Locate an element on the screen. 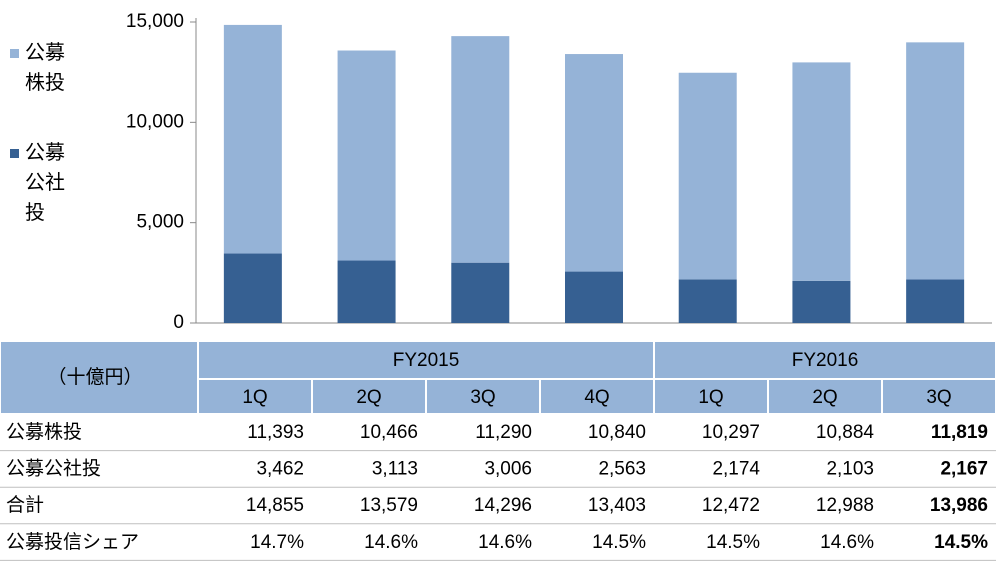 The height and width of the screenshot is (567, 996). cell: 12,472 is located at coordinates (731, 505).